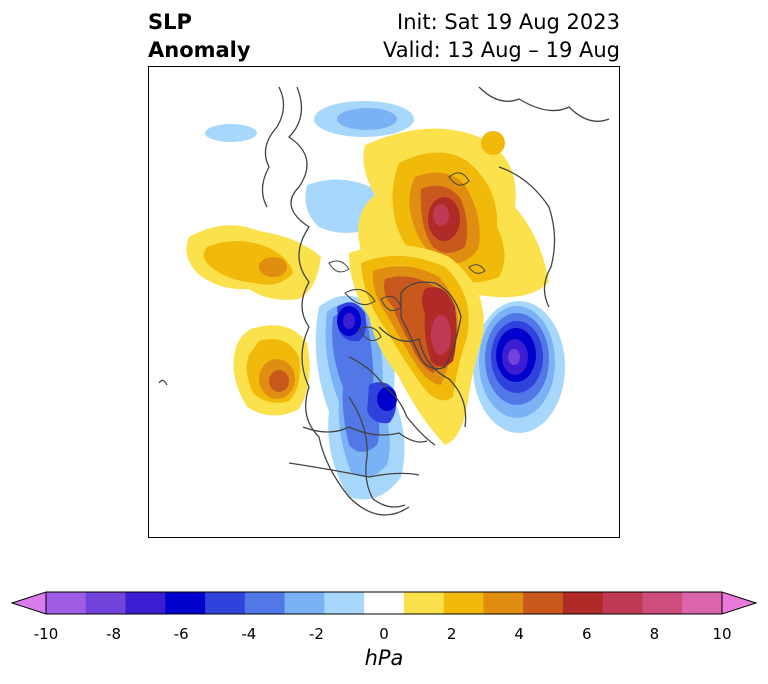 Image resolution: width=768 pixels, height=684 pixels. I want to click on title-line-1: SLP, so click(170, 22).